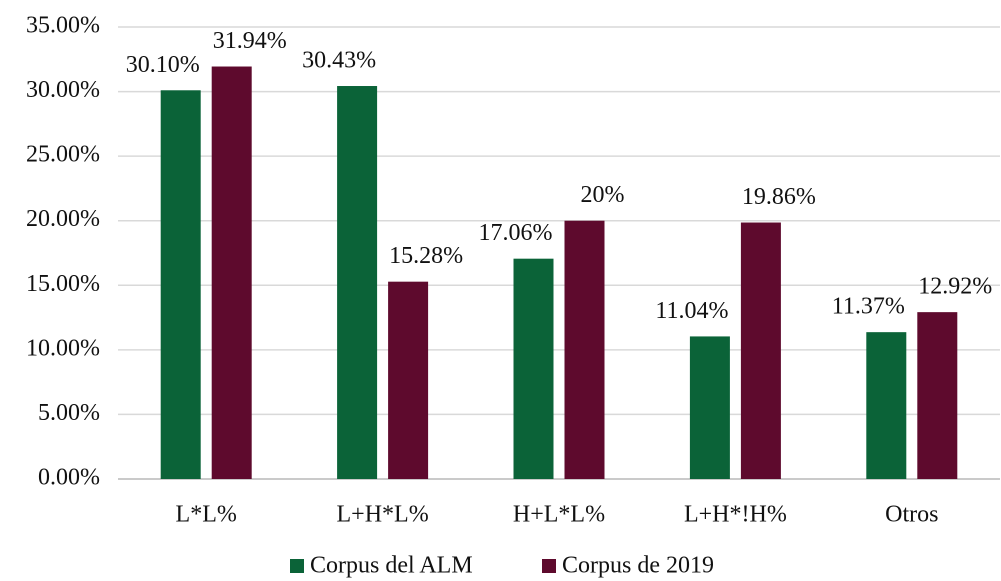 The width and height of the screenshot is (1001, 581). What do you see at coordinates (63, 26) in the screenshot?
I see `y-tick-label: 35.00%` at bounding box center [63, 26].